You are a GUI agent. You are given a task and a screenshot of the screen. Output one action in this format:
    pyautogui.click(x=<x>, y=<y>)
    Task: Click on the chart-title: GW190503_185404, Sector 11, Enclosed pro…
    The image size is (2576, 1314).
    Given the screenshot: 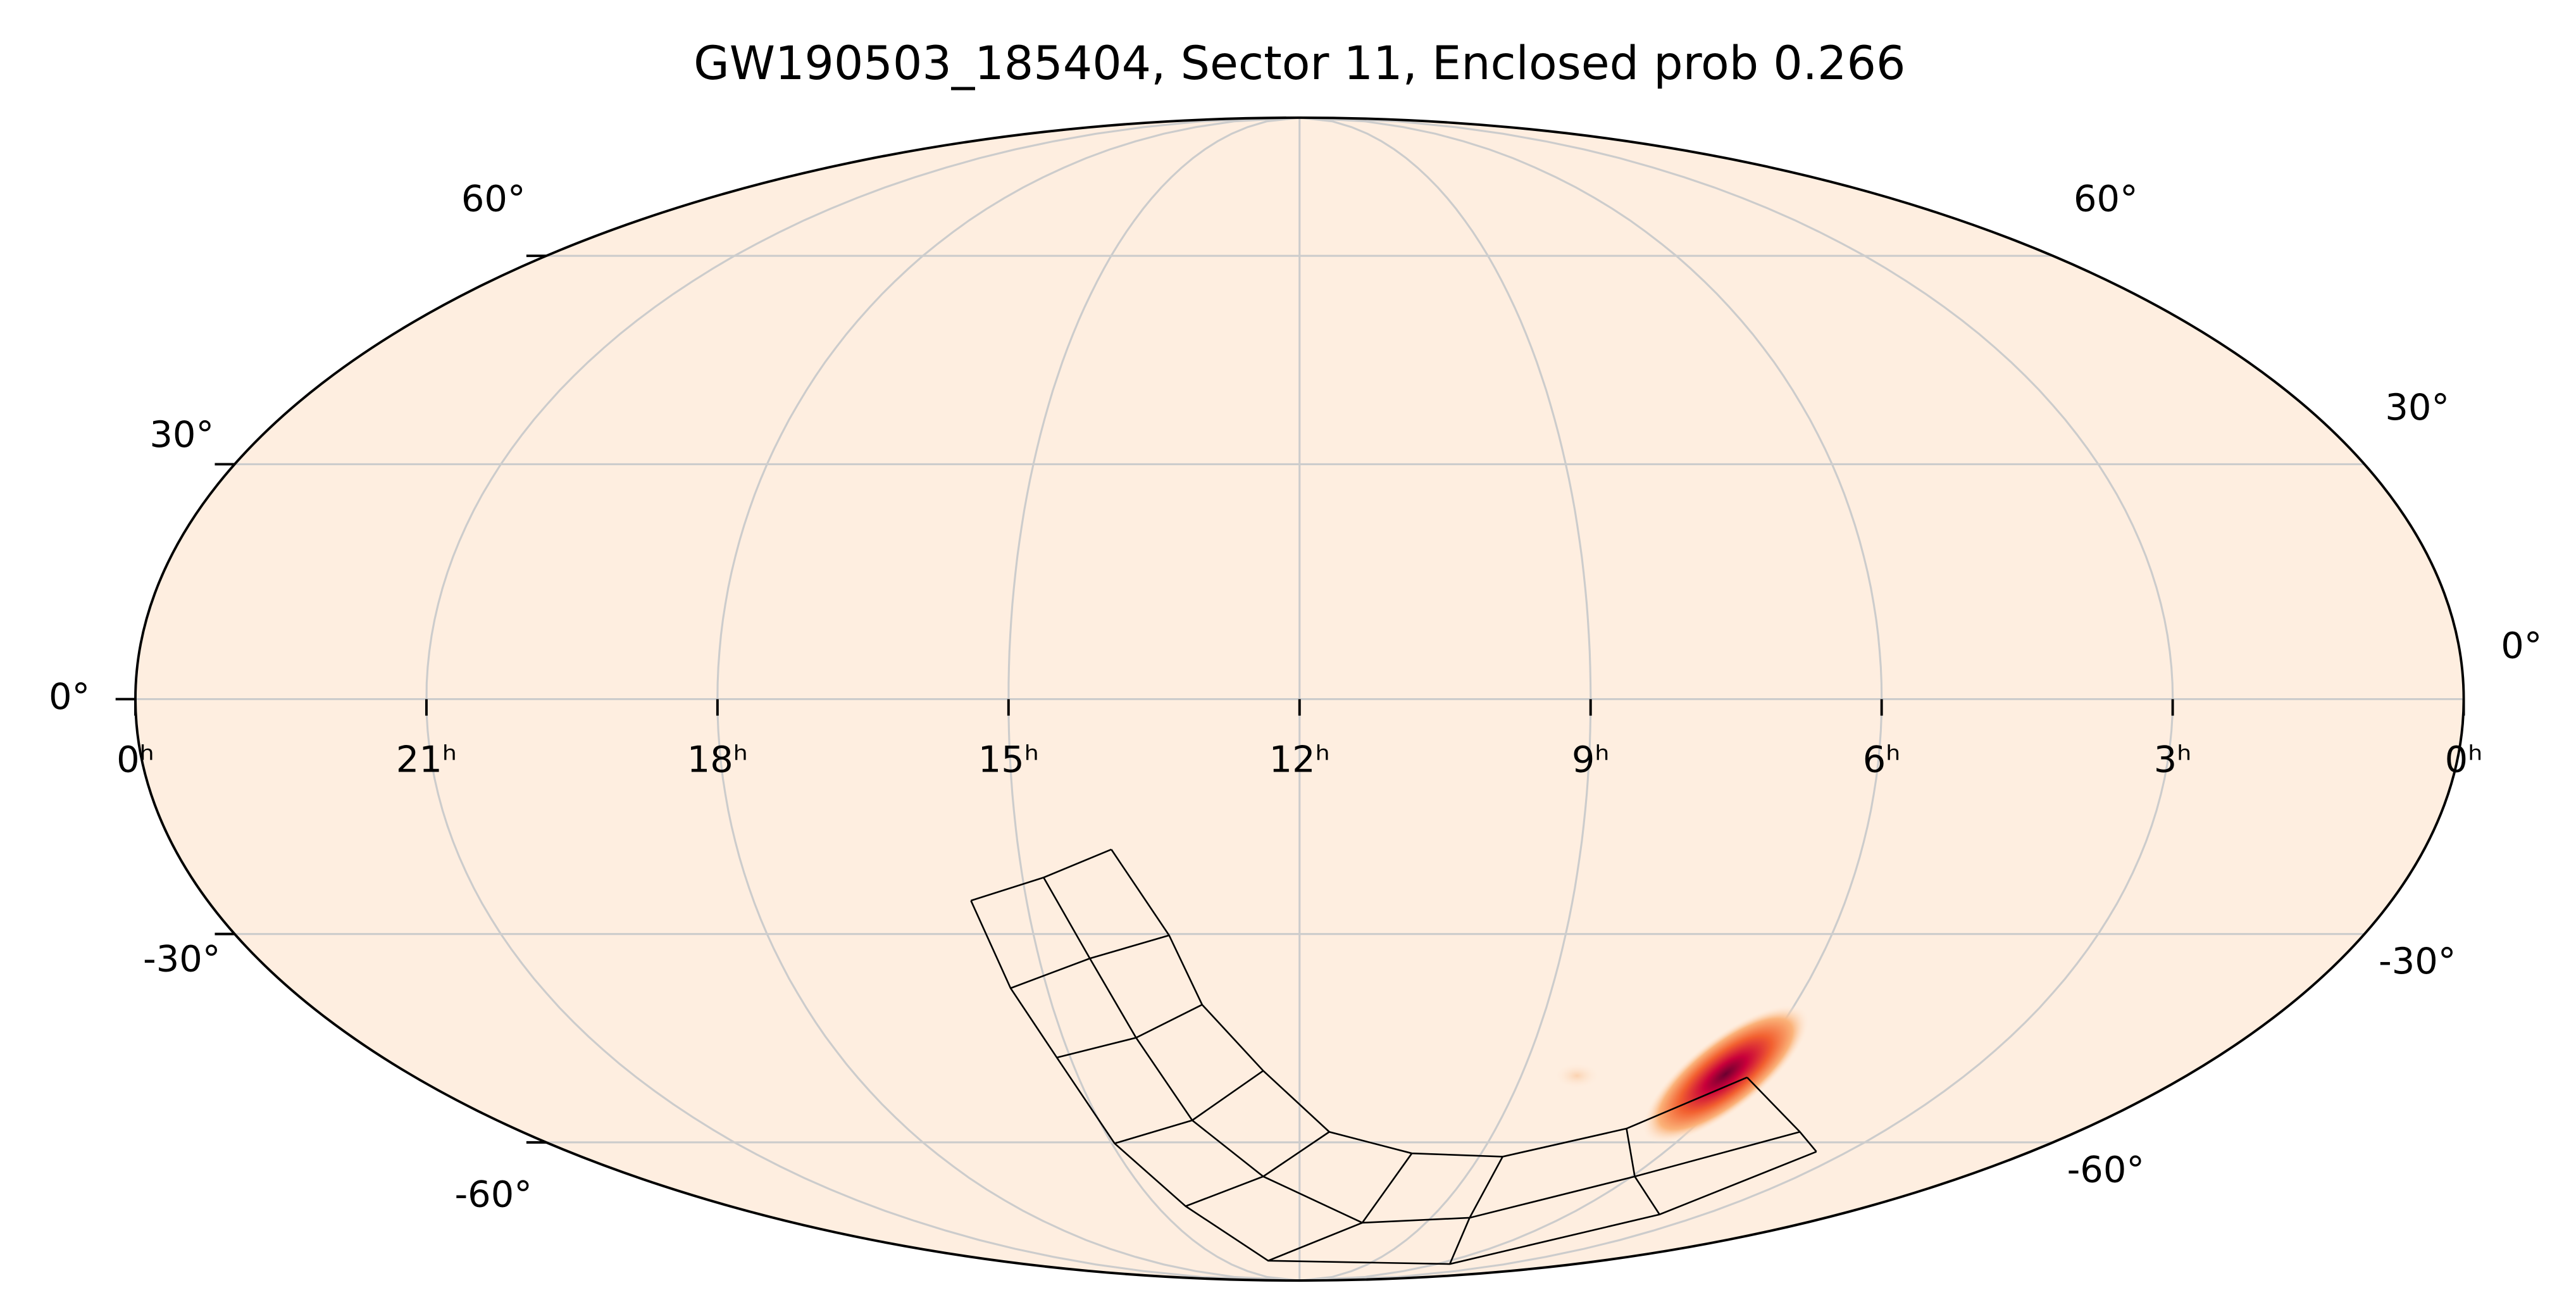 What is the action you would take?
    pyautogui.click(x=1299, y=64)
    